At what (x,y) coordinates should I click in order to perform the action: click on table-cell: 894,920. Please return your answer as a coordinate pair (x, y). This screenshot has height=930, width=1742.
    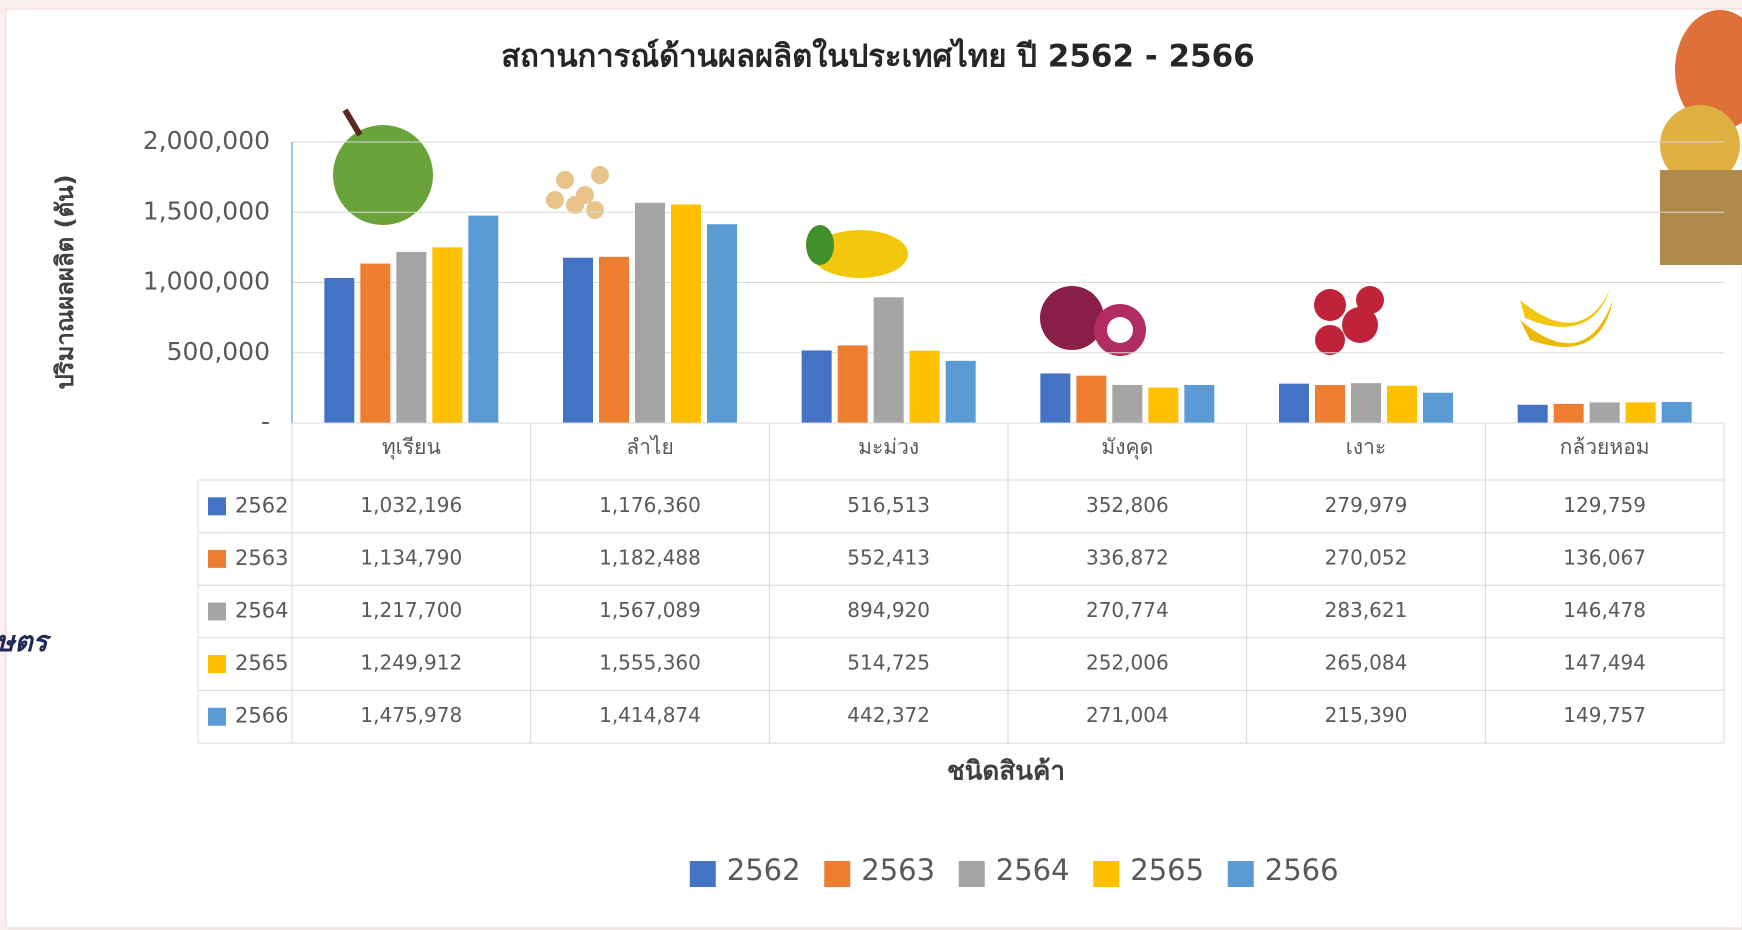
    Looking at the image, I should click on (888, 610).